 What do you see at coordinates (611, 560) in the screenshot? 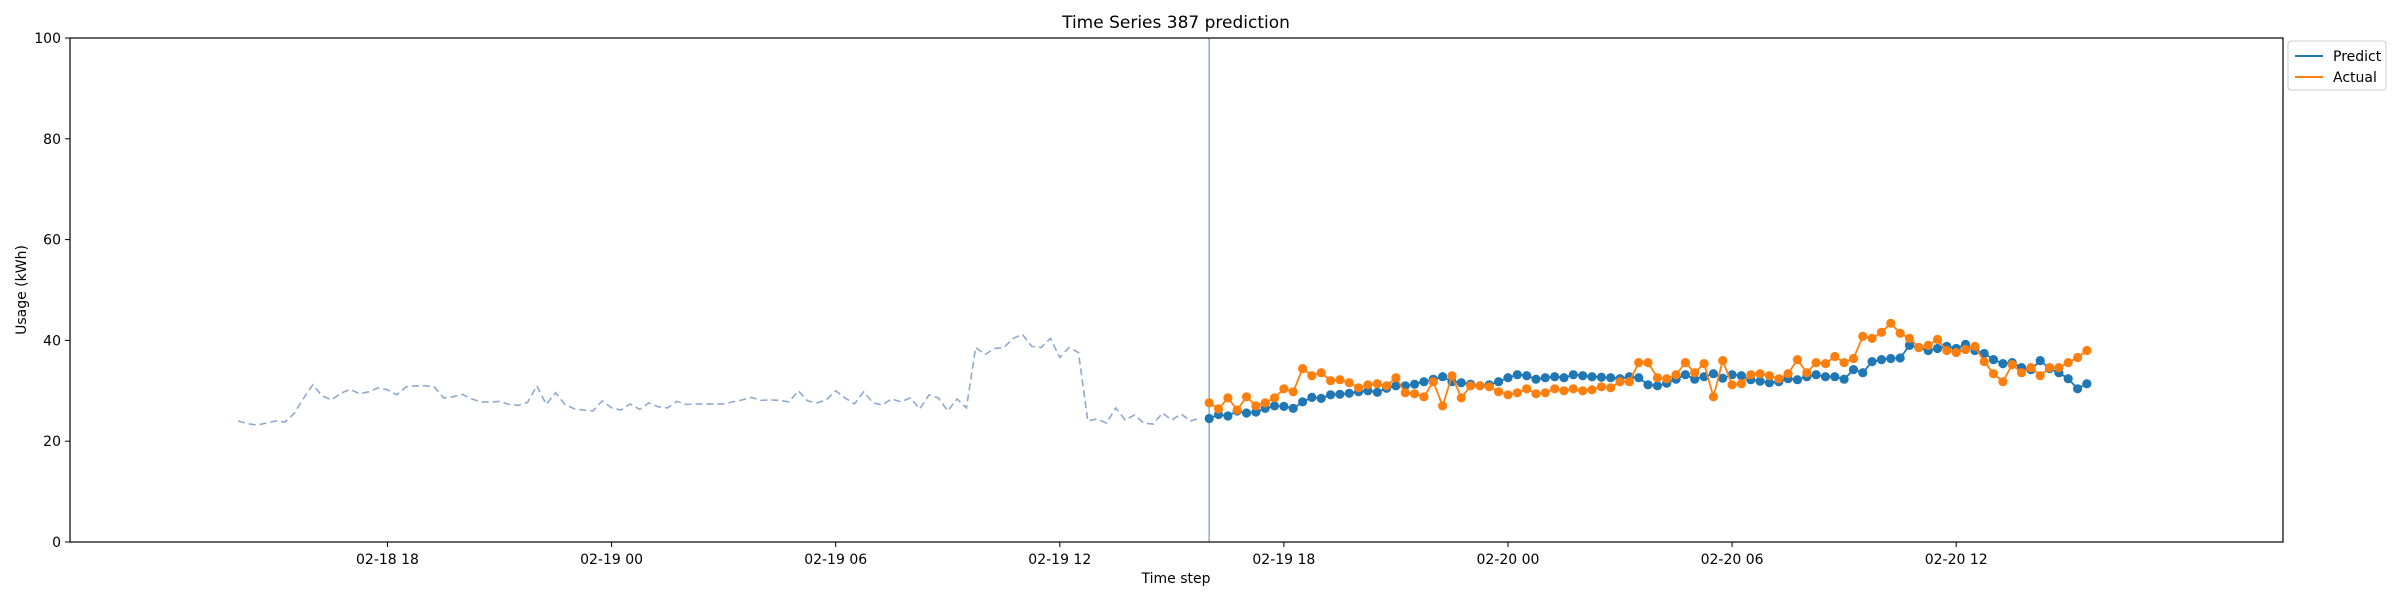
I see `x-tick-label: 02-19 00` at bounding box center [611, 560].